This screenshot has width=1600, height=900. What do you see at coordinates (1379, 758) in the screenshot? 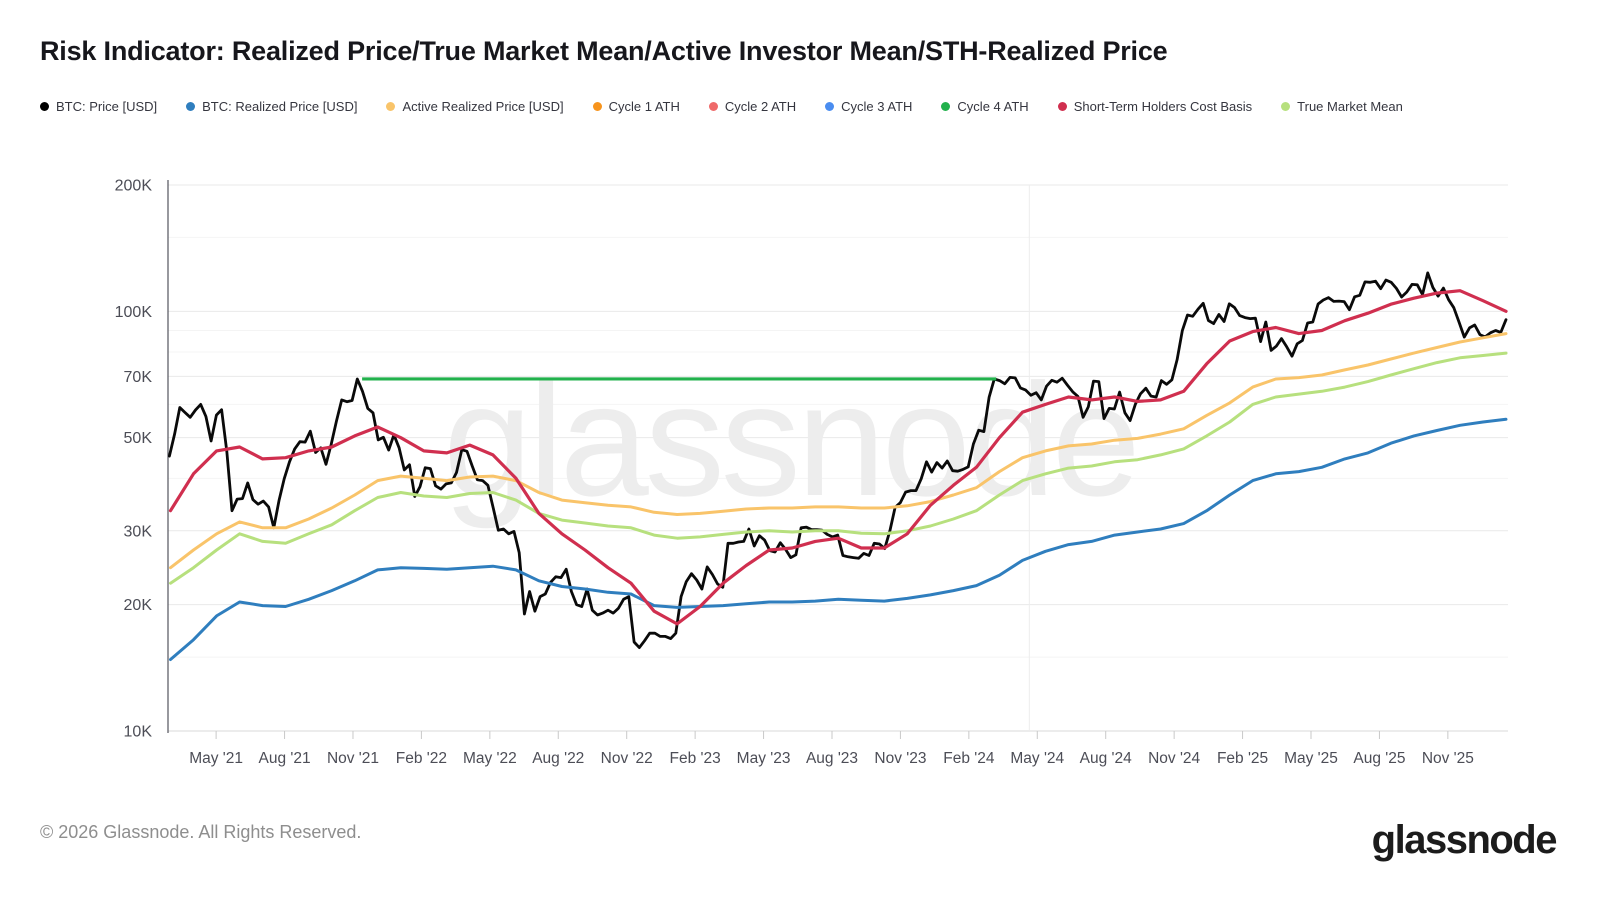
I see `x-tick-label: Aug '25` at bounding box center [1379, 758].